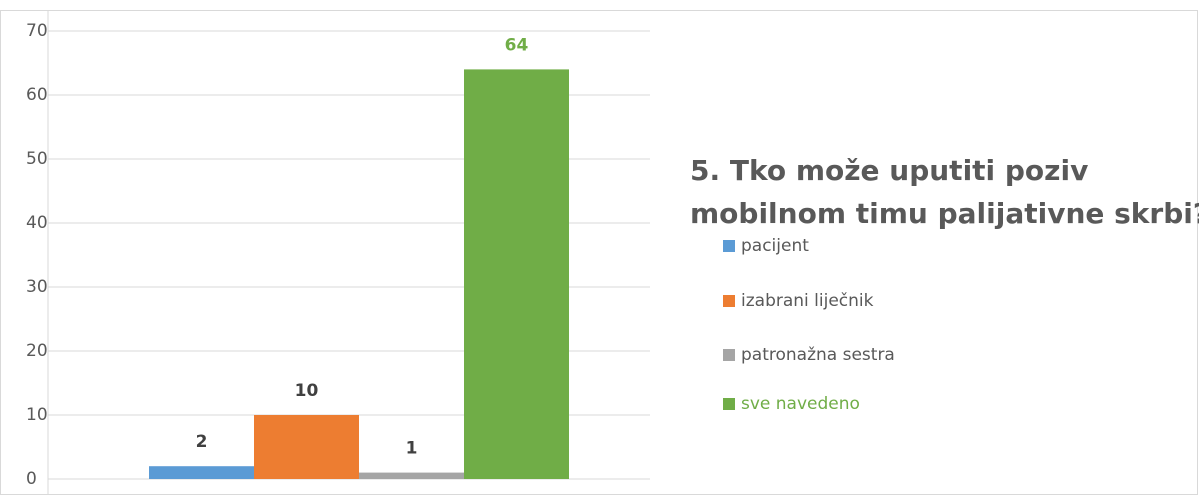 This screenshot has width=1199, height=495. Describe the element at coordinates (37, 223) in the screenshot. I see `y-tick-label: 40` at that location.